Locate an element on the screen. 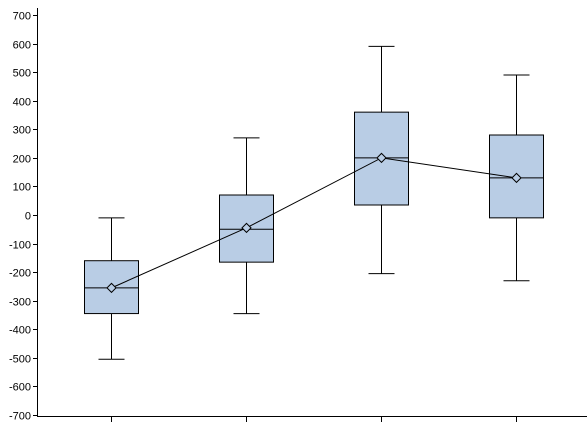 Image resolution: width=587 pixels, height=425 pixels. y-tick-label: -300 is located at coordinates (20, 303).